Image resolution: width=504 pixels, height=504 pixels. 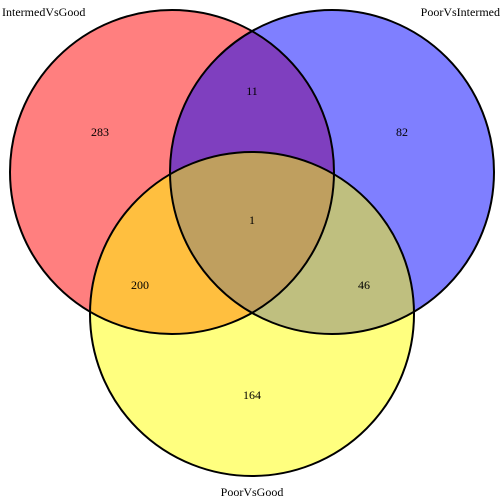 What do you see at coordinates (100, 132) in the screenshot?
I see `count-intermedvsgood-only: 283` at bounding box center [100, 132].